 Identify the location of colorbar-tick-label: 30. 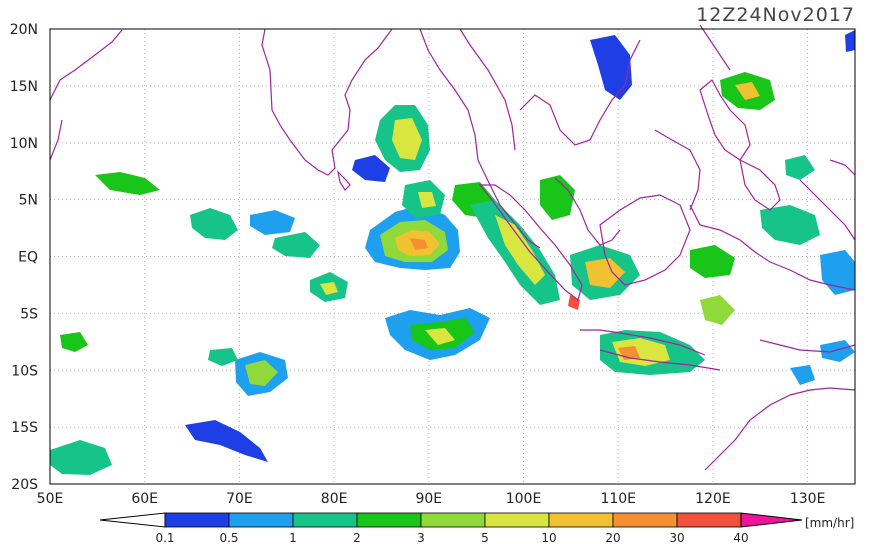
(676, 537).